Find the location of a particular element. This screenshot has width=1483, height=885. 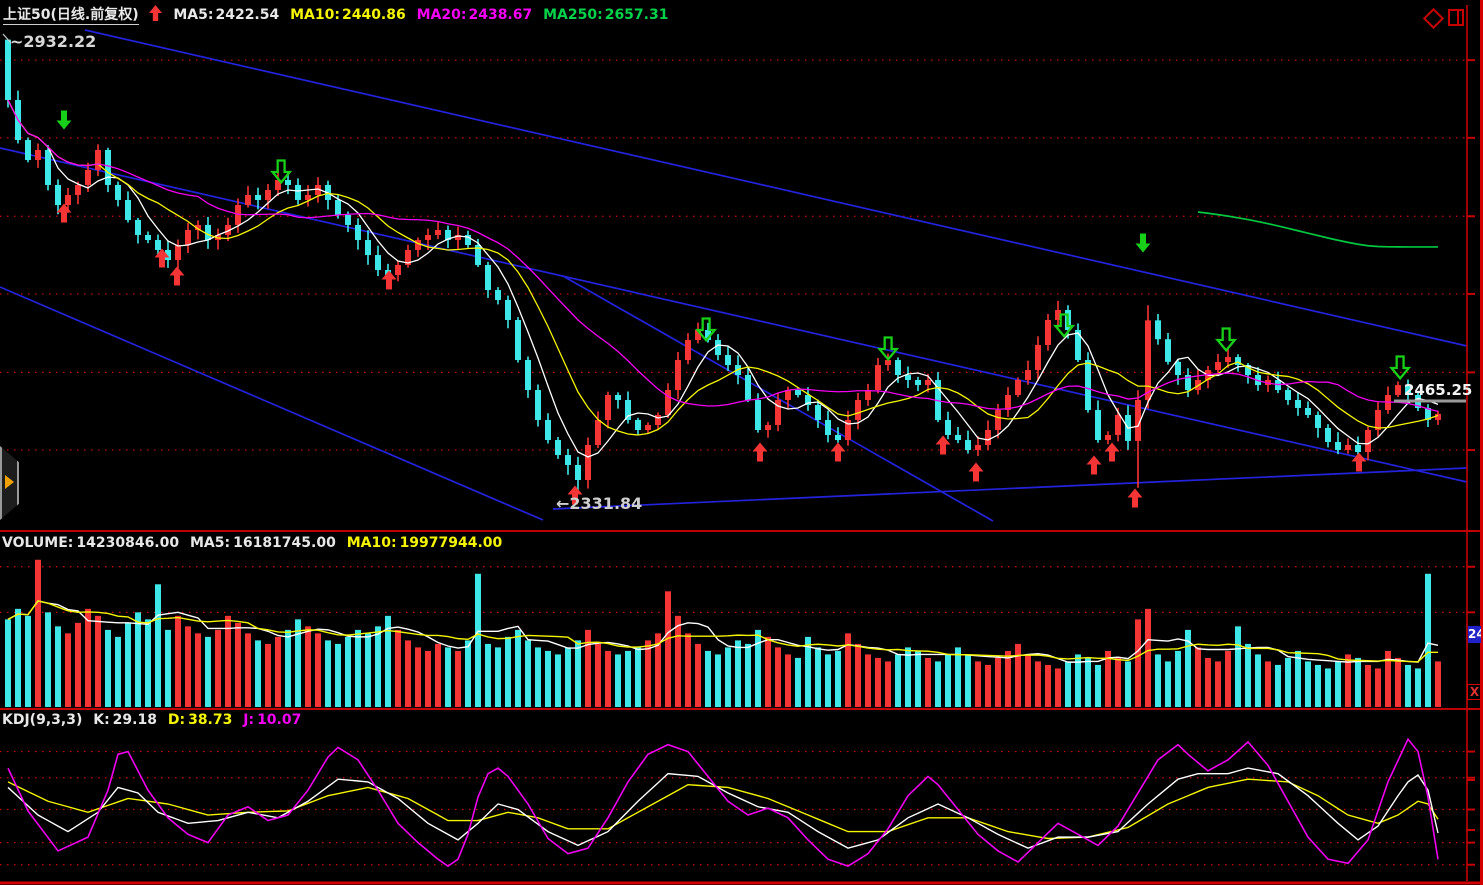

ma5-value: 2422.54 is located at coordinates (247, 15).